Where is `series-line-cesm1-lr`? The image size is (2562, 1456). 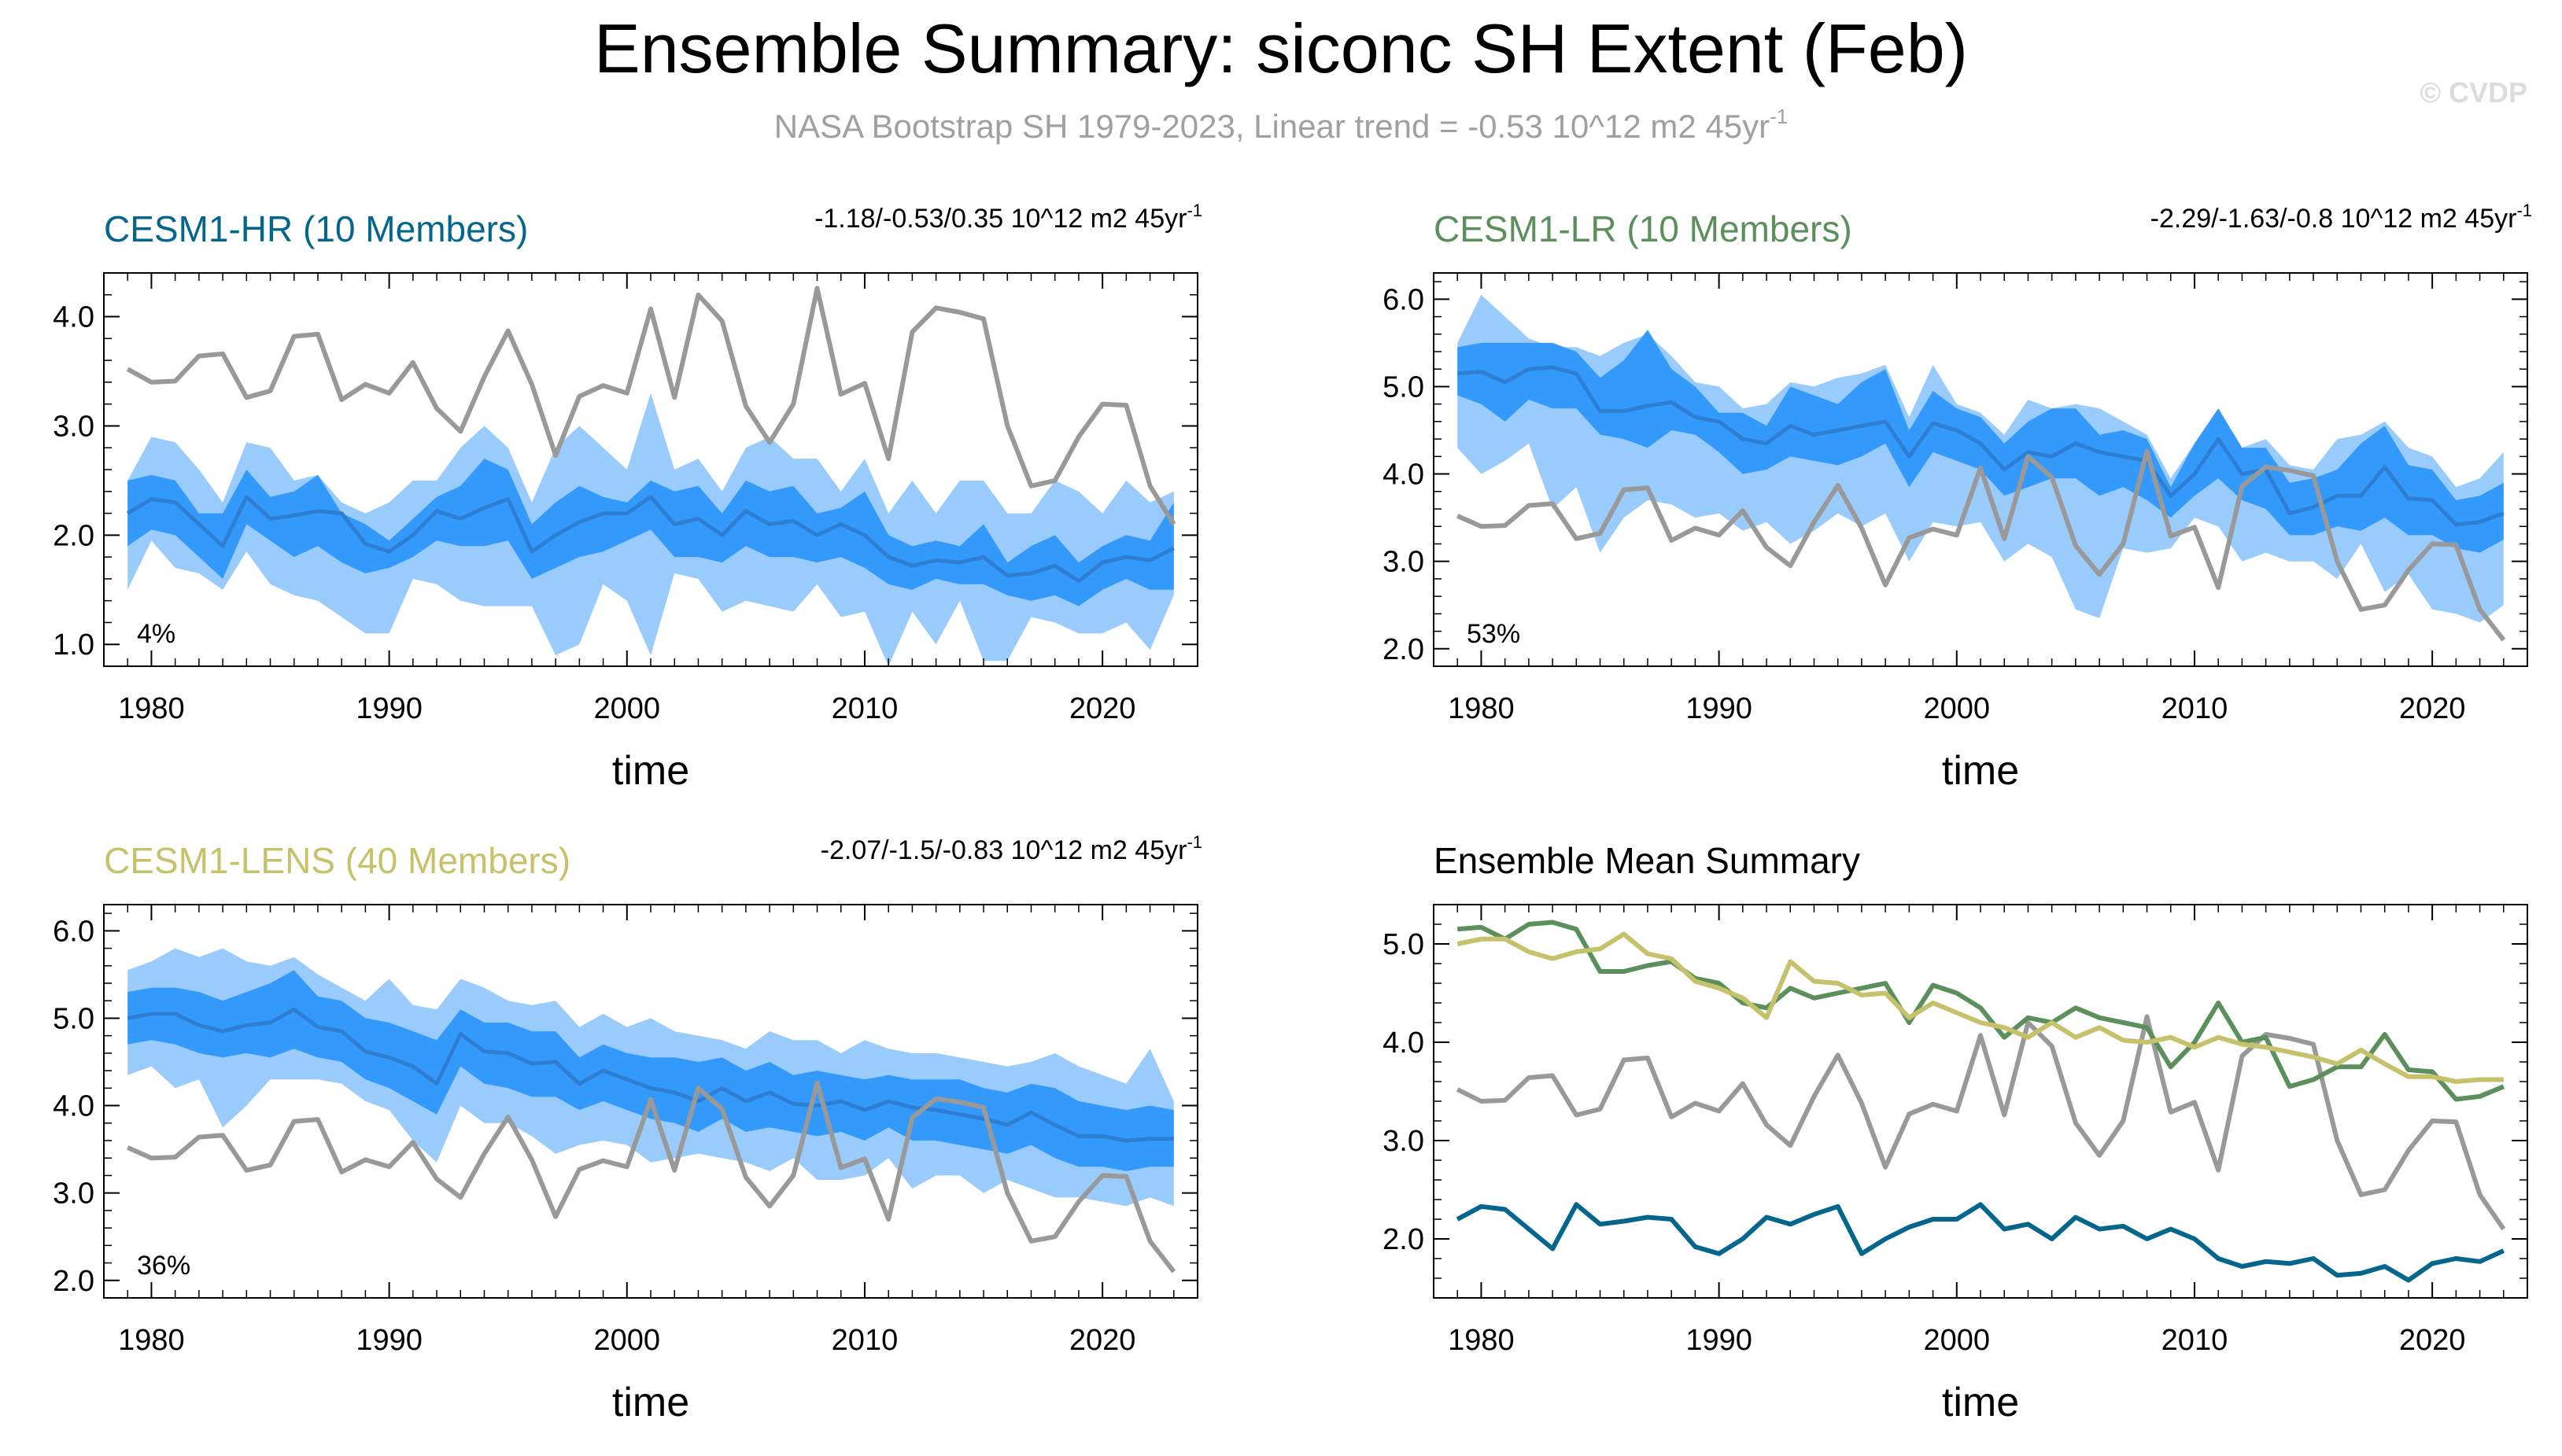
series-line-cesm1-lr is located at coordinates (1981, 1011).